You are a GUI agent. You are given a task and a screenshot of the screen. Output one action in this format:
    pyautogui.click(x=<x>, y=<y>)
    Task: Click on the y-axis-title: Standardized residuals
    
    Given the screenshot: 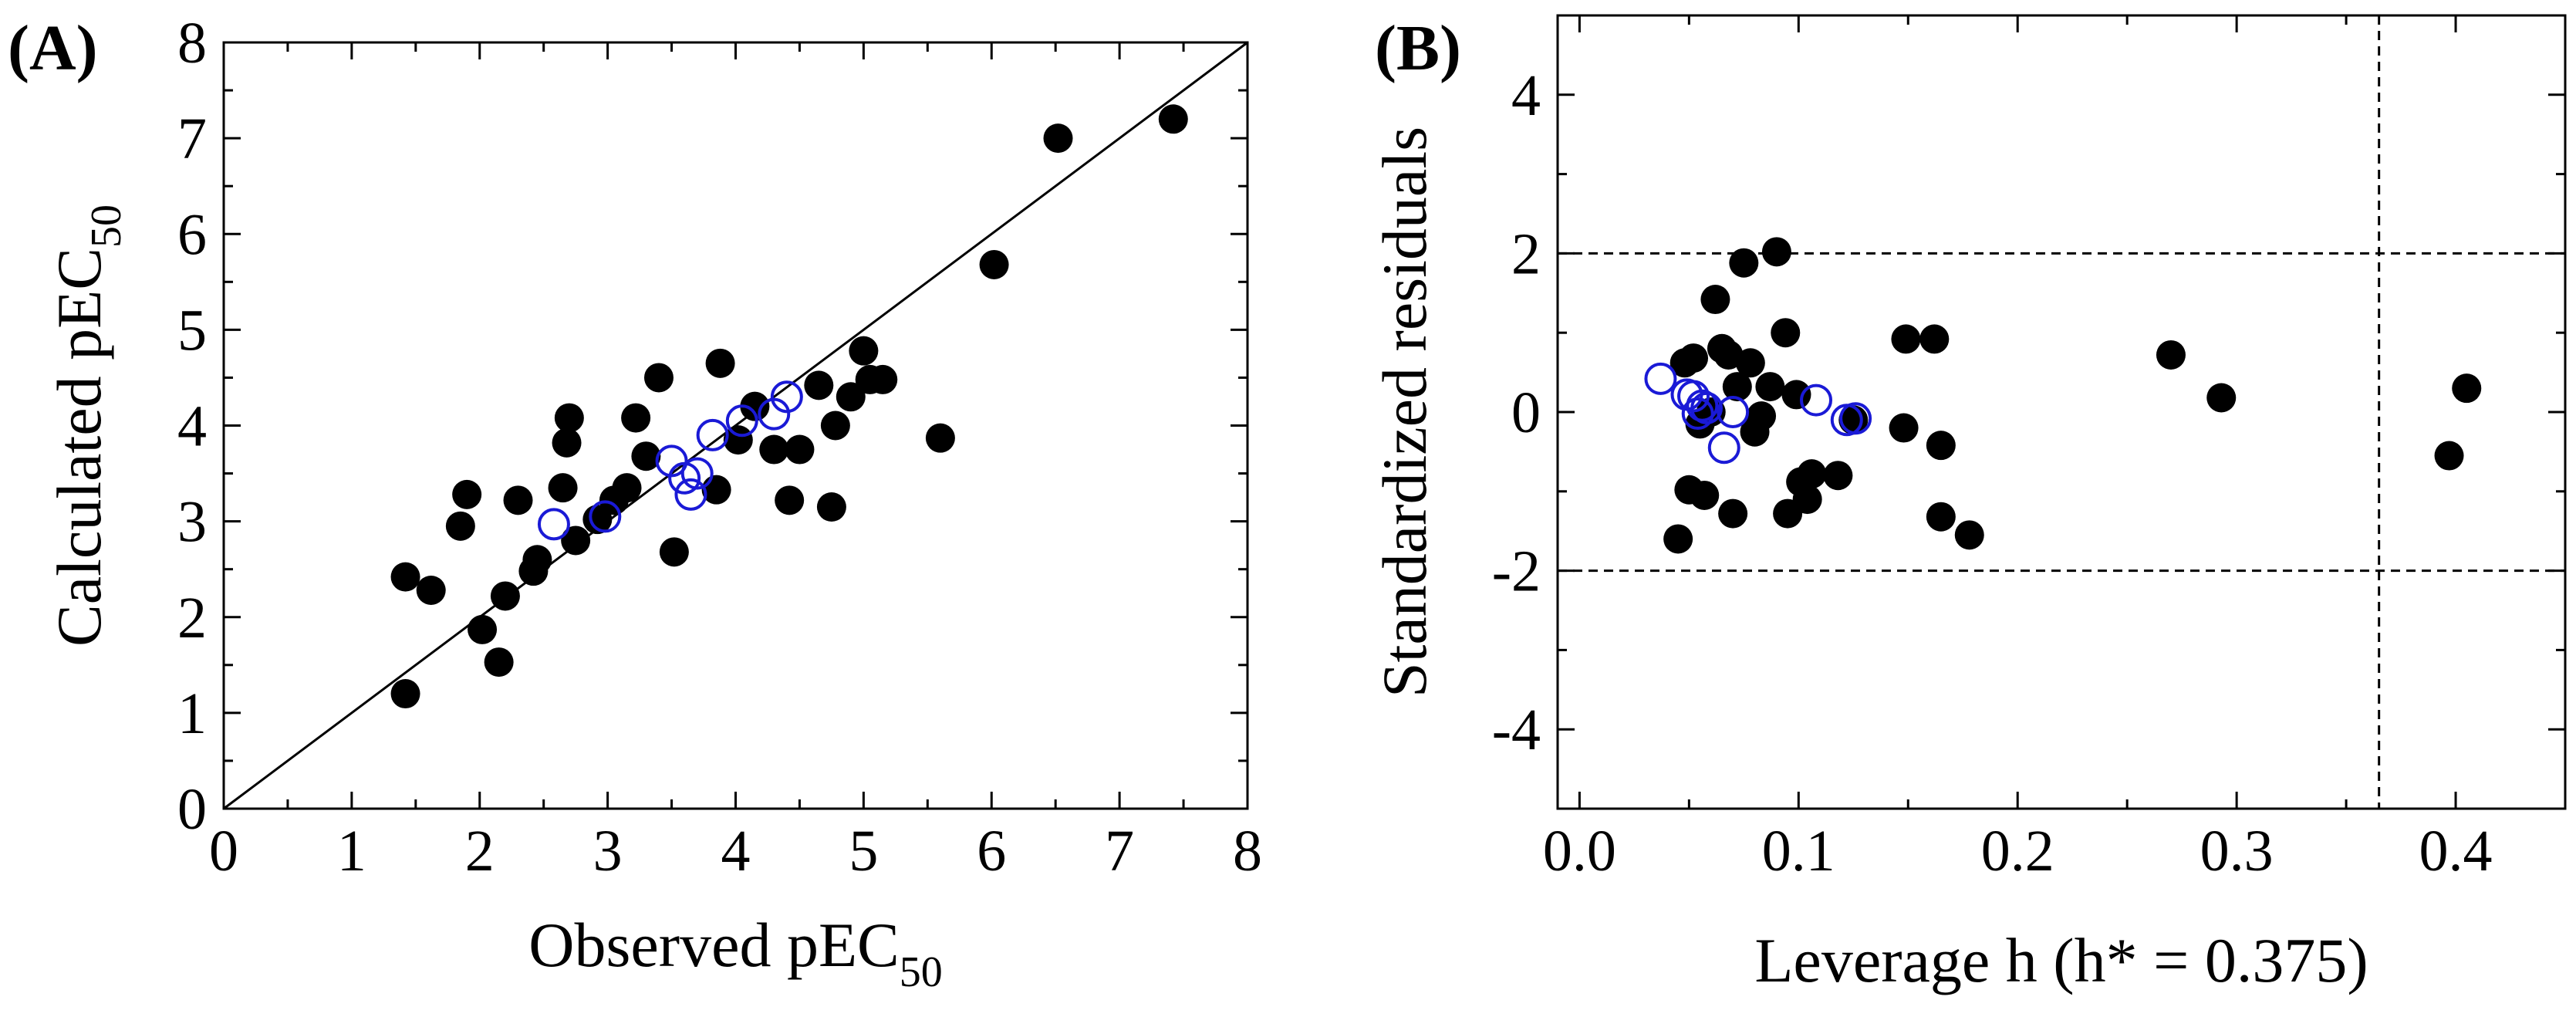 What is the action you would take?
    pyautogui.click(x=1405, y=412)
    